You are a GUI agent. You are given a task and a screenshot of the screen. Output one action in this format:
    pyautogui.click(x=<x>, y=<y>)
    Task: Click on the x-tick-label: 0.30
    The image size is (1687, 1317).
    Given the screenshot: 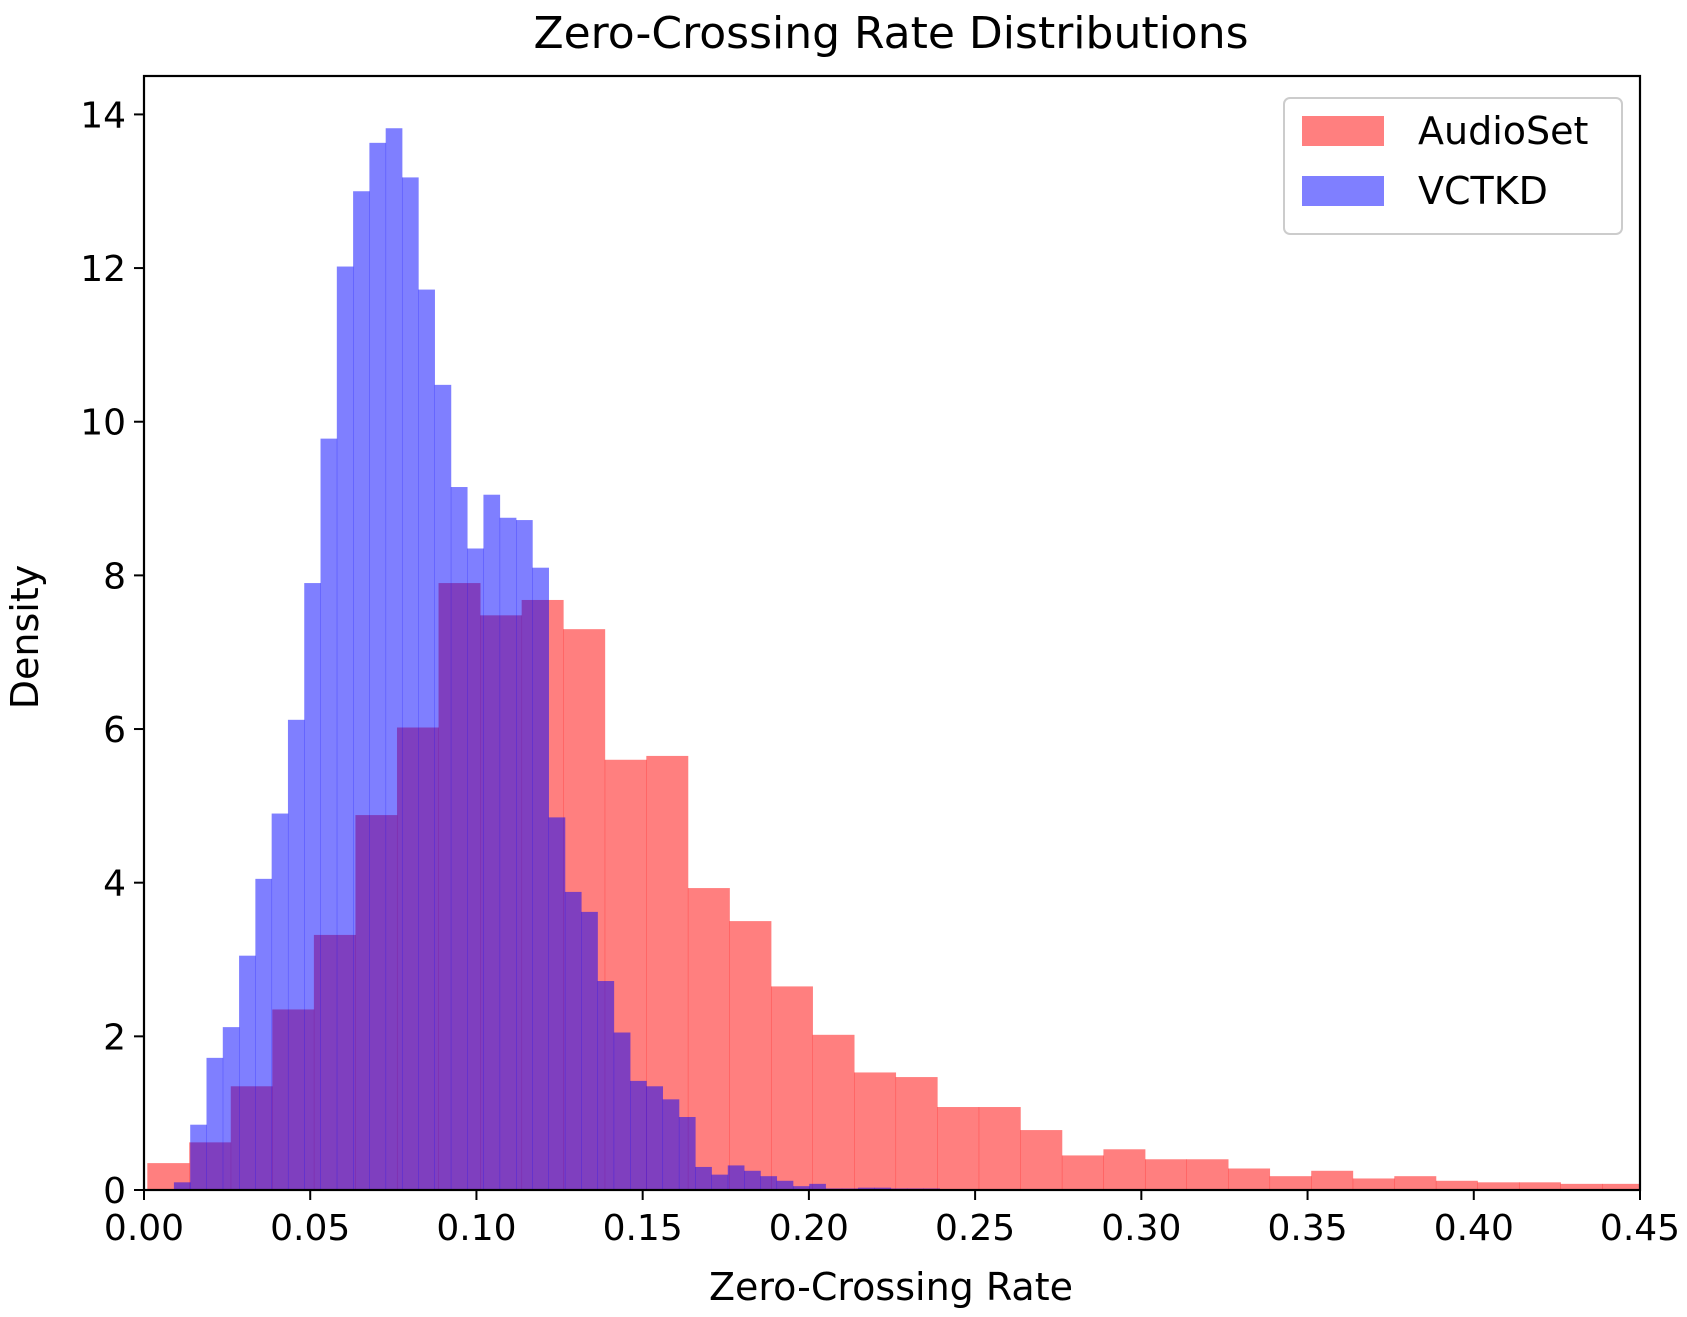 What is the action you would take?
    pyautogui.click(x=1141, y=1228)
    